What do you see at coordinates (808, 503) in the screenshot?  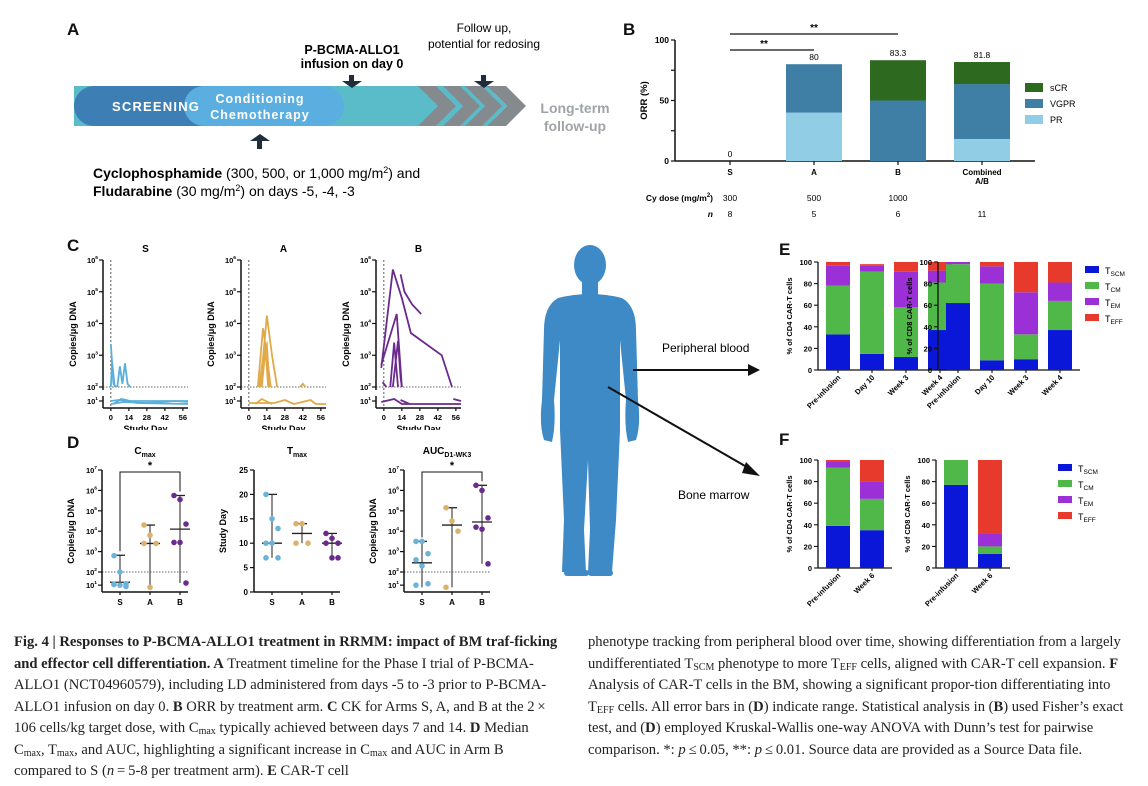 I see `y-tick-label: 60` at bounding box center [808, 503].